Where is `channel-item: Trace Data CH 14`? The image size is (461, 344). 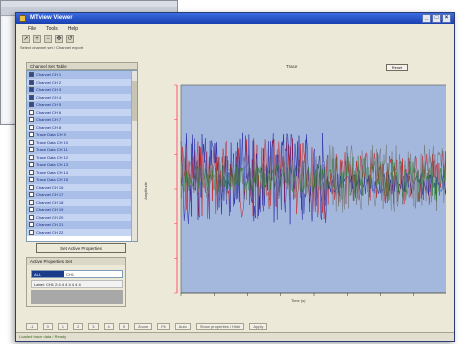 channel-item: Trace Data CH 14 is located at coordinates (82, 172).